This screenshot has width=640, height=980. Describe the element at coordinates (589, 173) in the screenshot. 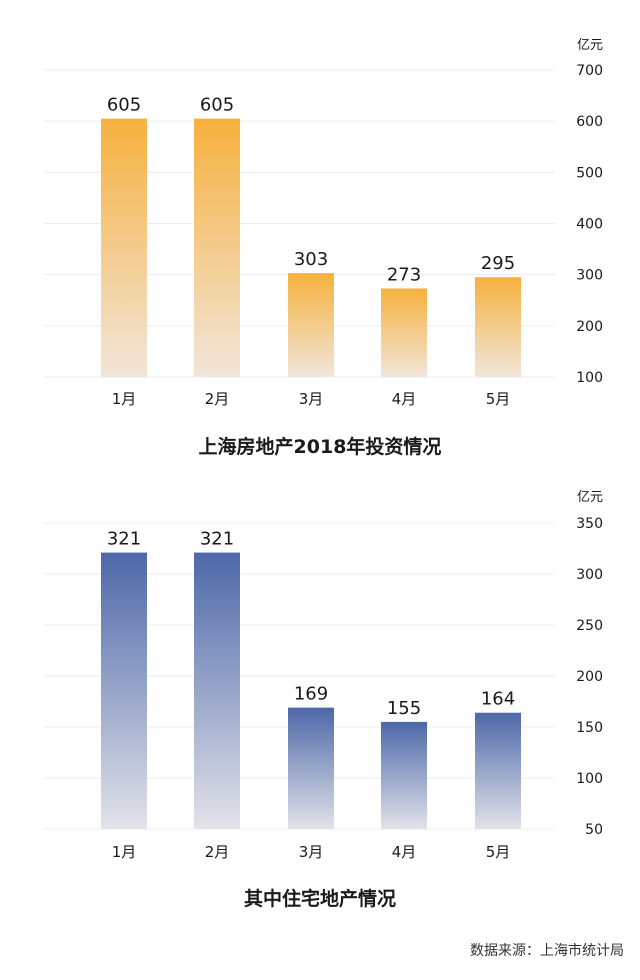

I see `y-tick-label: 500` at that location.